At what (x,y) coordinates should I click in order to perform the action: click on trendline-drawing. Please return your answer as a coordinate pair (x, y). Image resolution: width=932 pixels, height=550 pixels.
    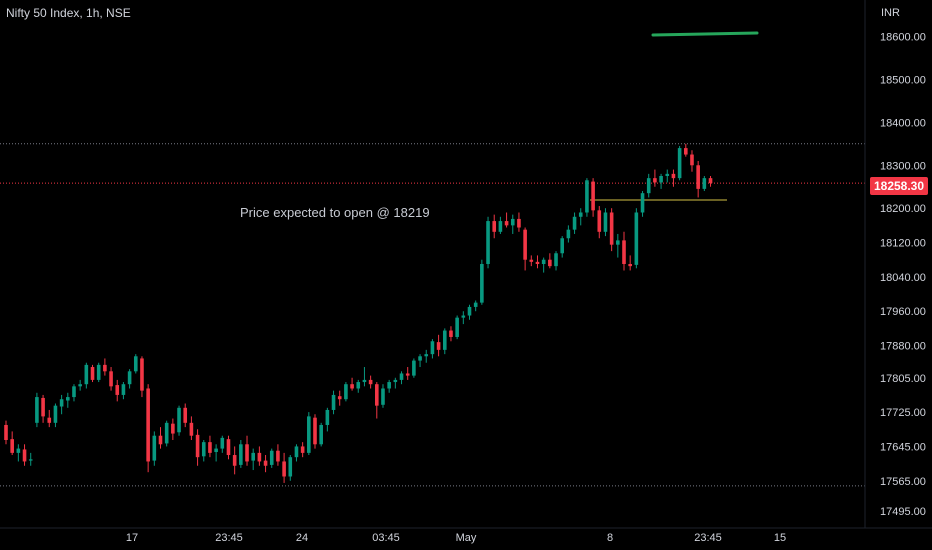
    Looking at the image, I should click on (705, 34).